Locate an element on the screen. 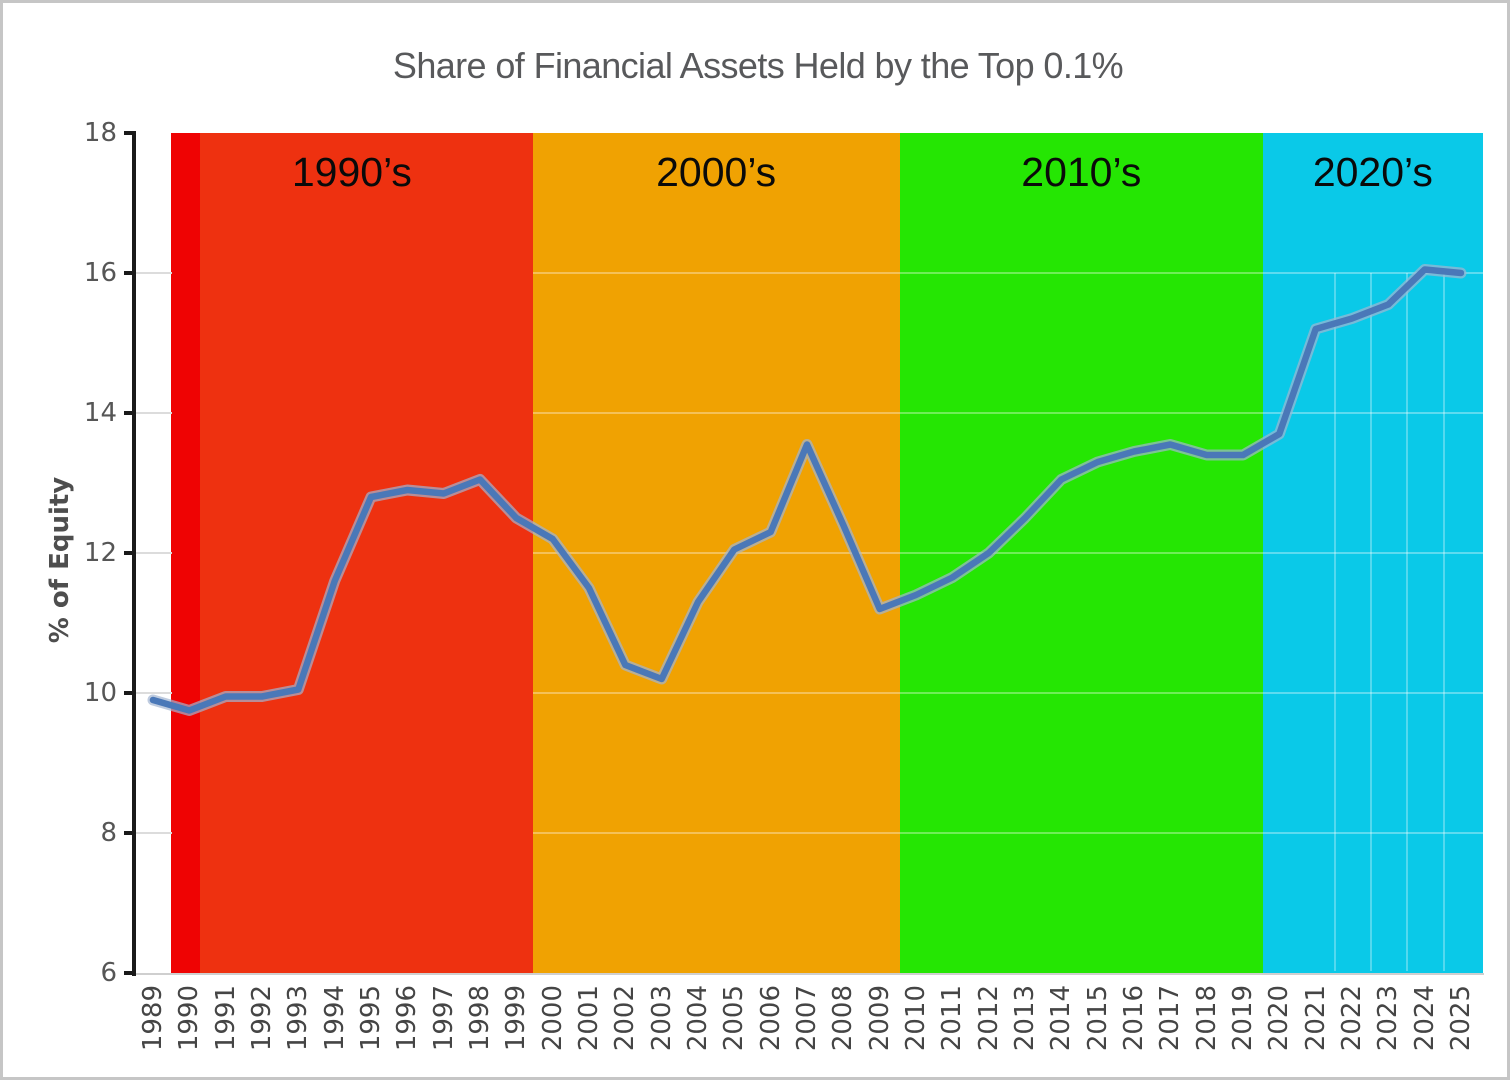  x-tick-label: 1996 is located at coordinates (407, 1018).